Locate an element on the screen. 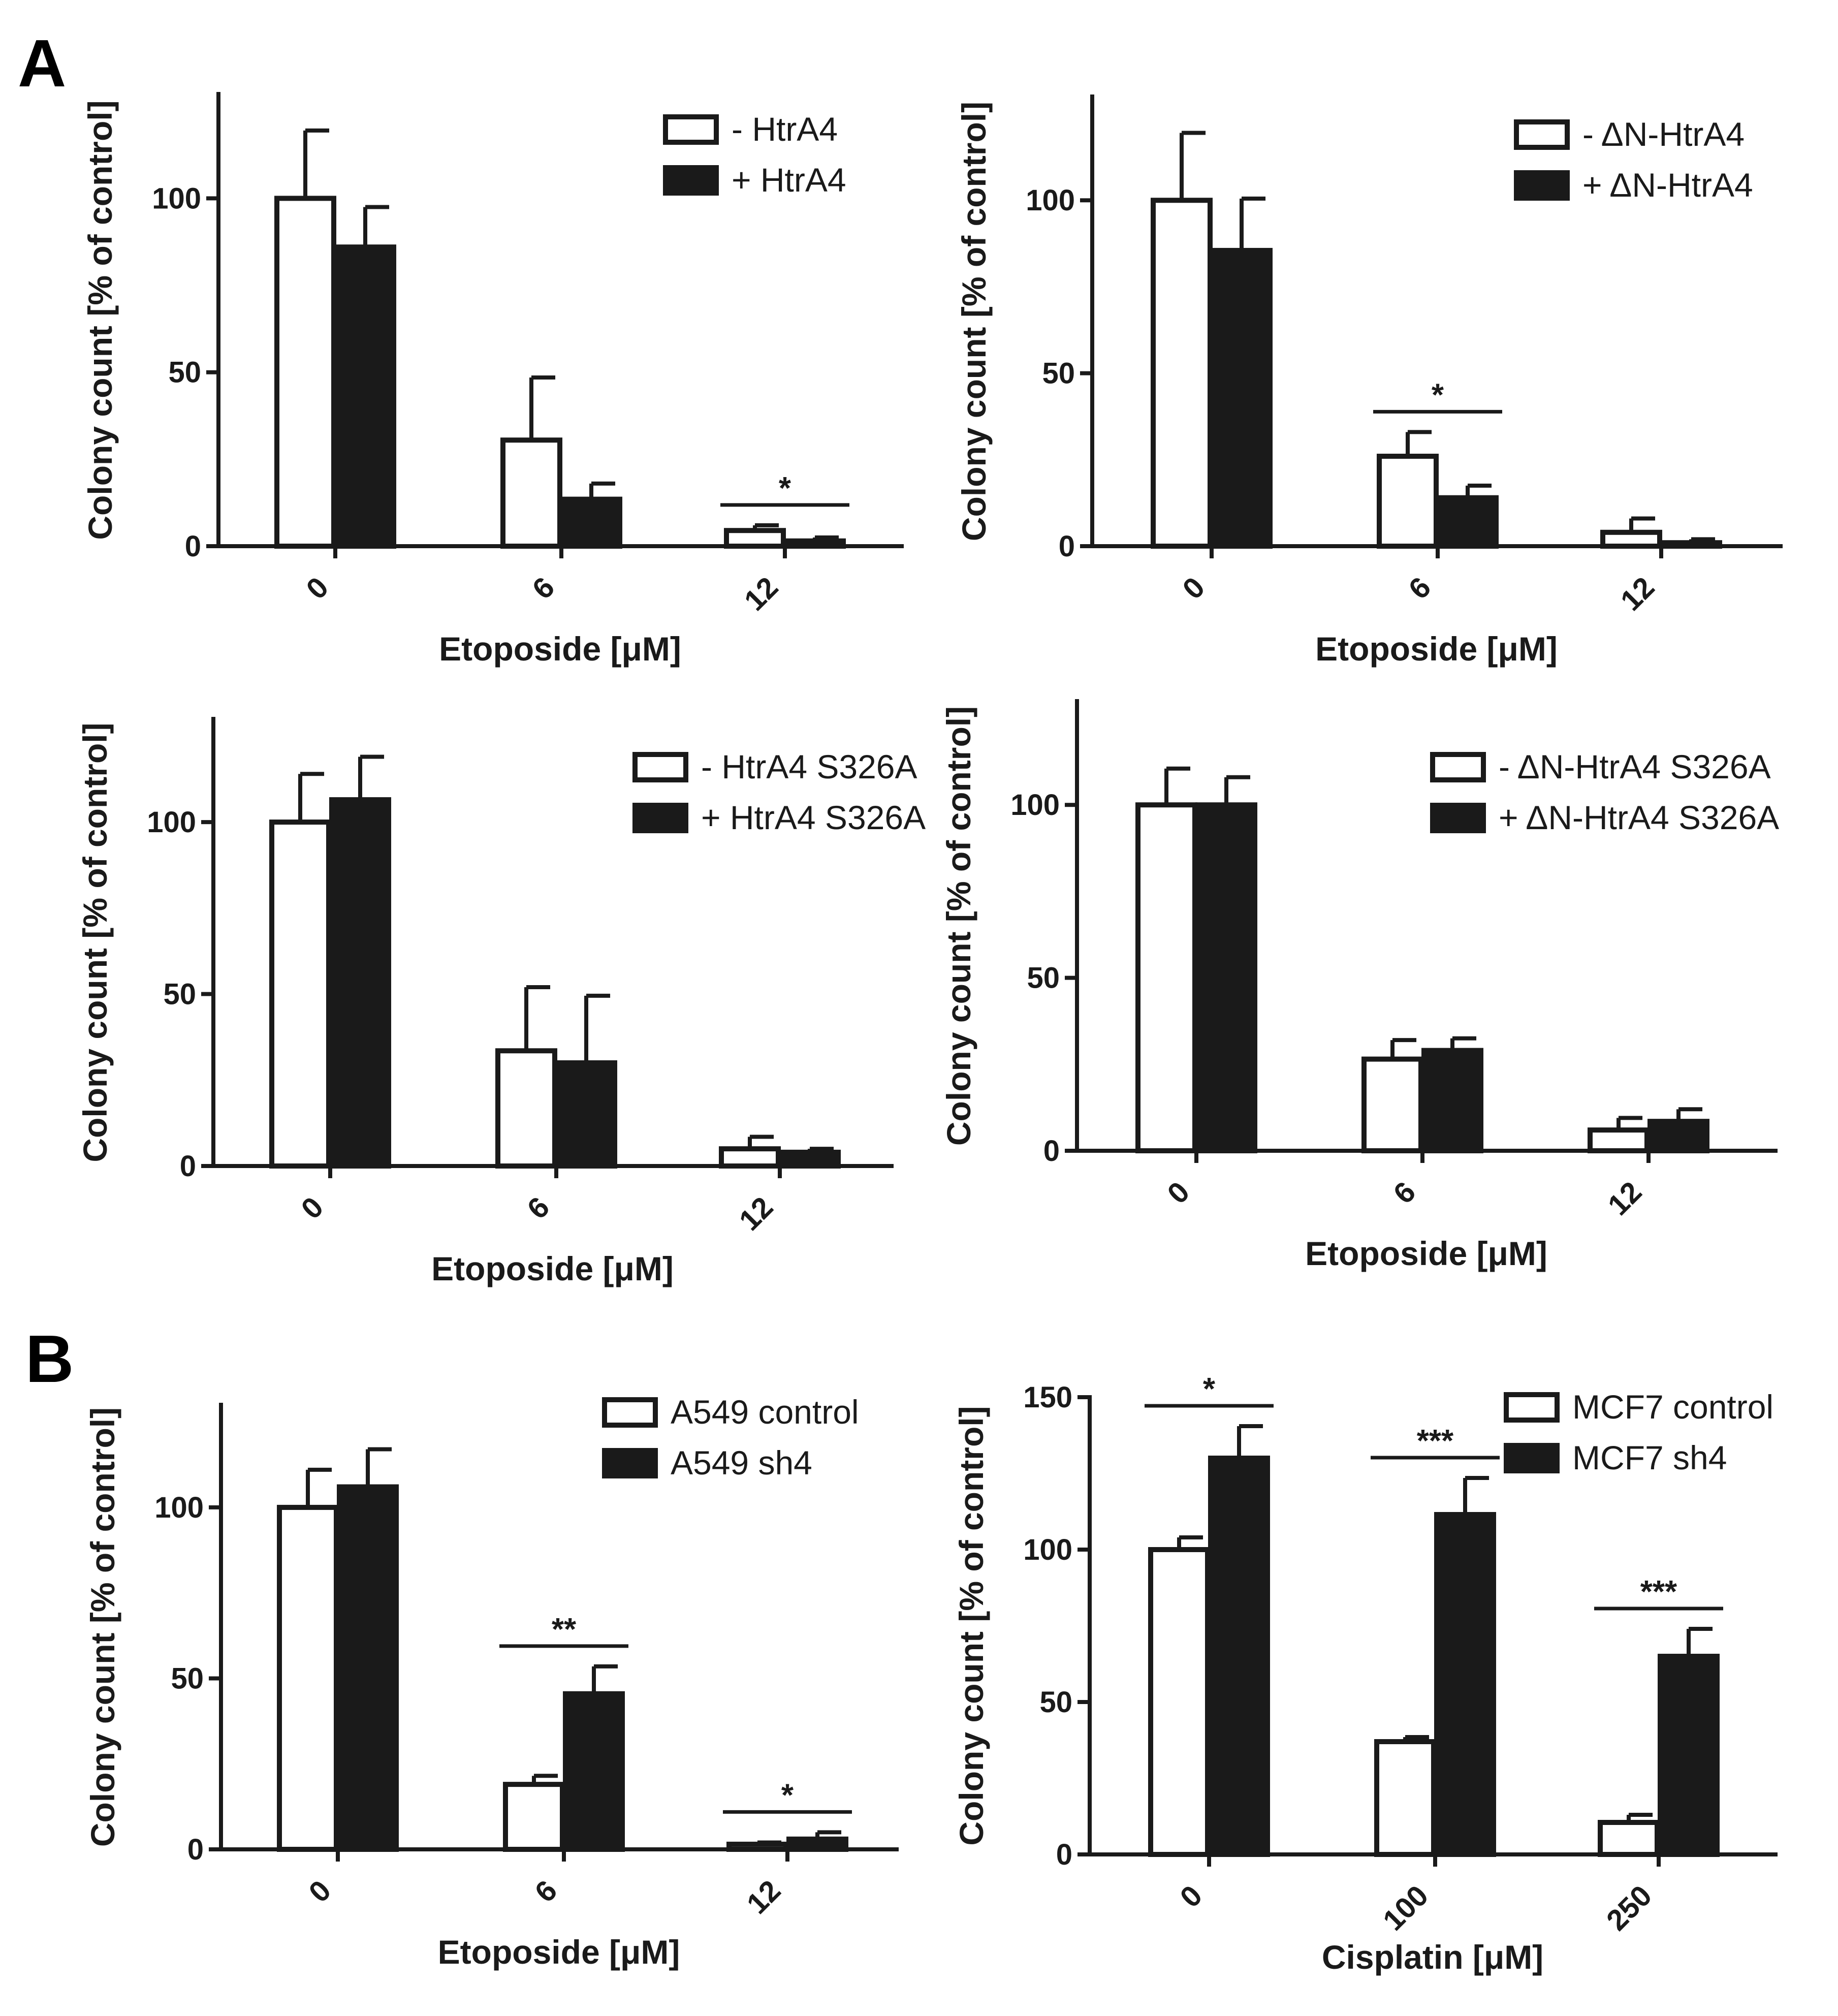 The width and height of the screenshot is (1838, 2016). legend-label: - HtrA4 S326A is located at coordinates (809, 766).